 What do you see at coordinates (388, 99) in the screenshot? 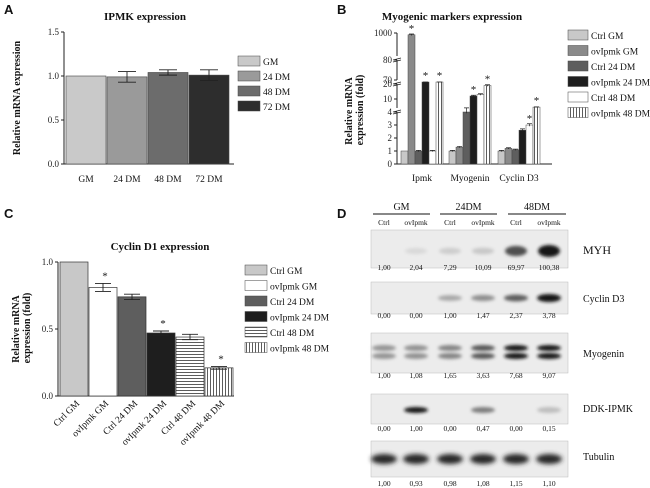
I see `chart-b-ytick-label: 10` at bounding box center [388, 99].